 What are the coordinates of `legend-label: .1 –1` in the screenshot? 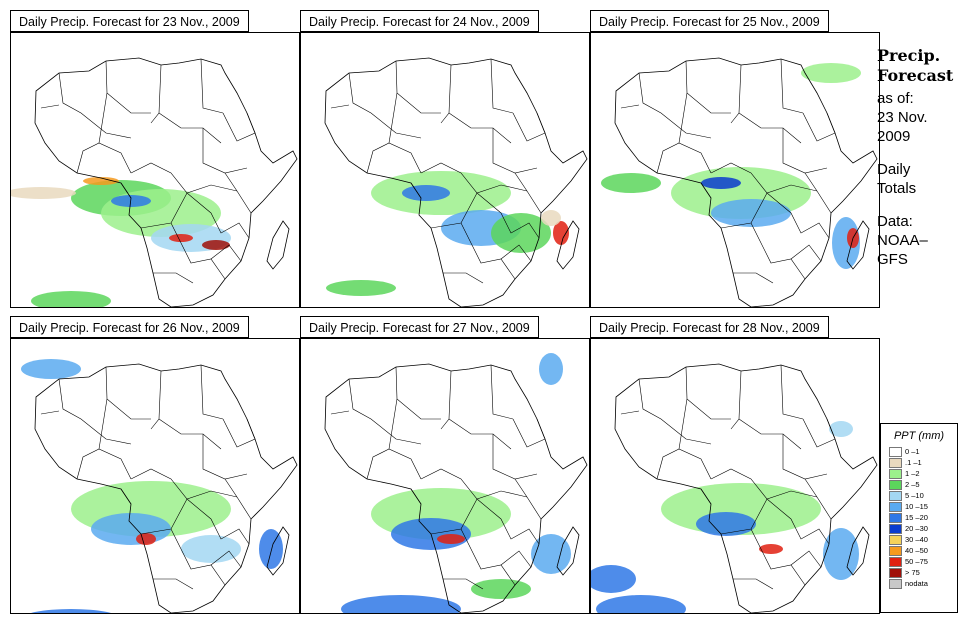 It's located at (913, 462).